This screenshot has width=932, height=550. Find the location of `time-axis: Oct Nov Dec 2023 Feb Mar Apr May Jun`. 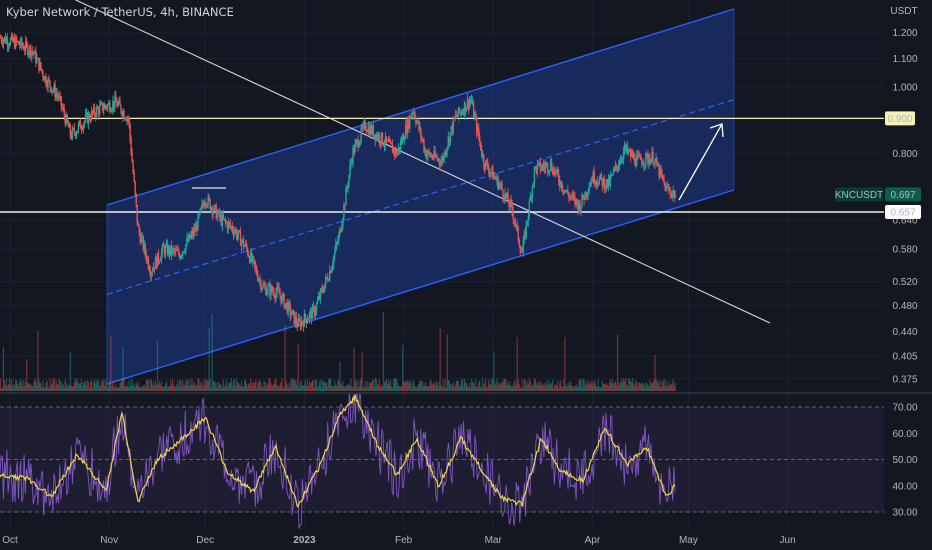

time-axis: Oct Nov Dec 2023 Feb Mar Apr May Jun is located at coordinates (466, 540).